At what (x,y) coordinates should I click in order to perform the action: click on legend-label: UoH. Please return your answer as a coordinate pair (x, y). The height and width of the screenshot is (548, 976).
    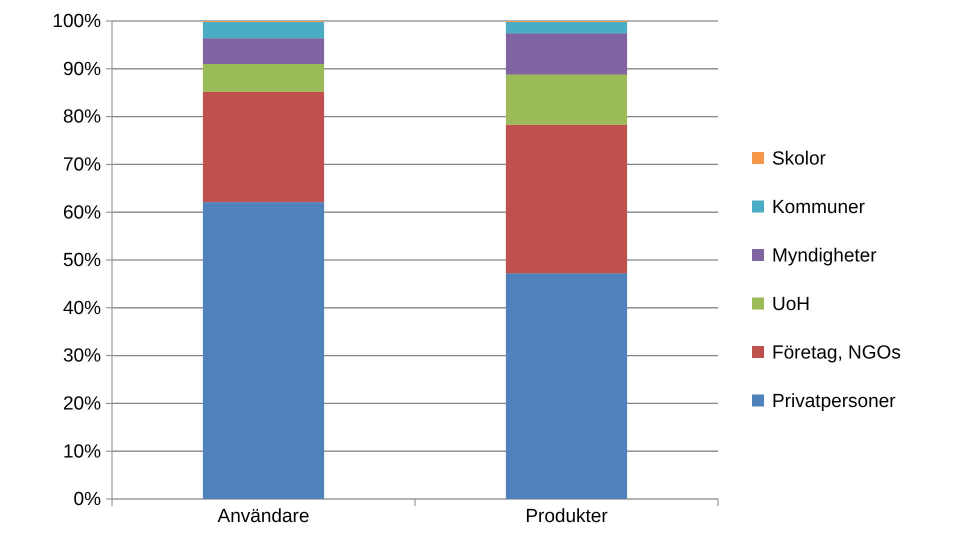
    Looking at the image, I should click on (791, 305).